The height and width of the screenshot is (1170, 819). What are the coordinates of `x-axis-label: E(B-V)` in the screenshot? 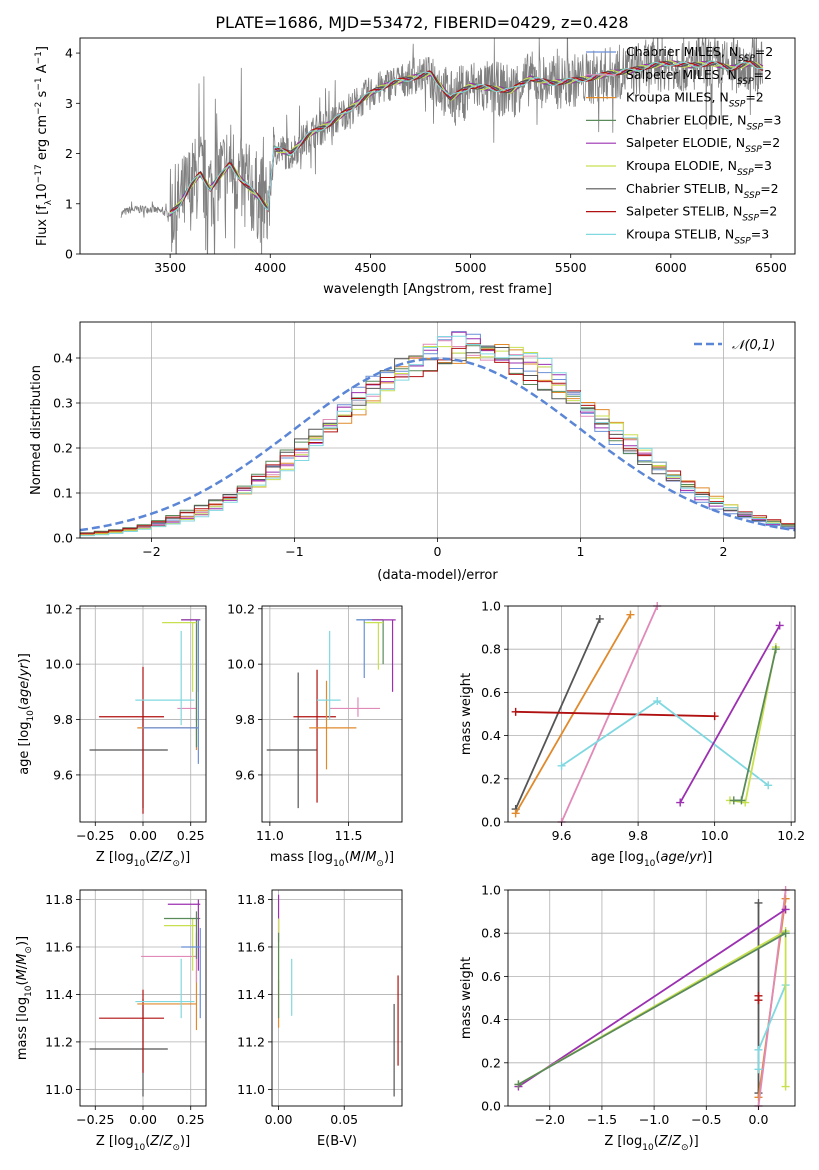 It's located at (337, 1141).